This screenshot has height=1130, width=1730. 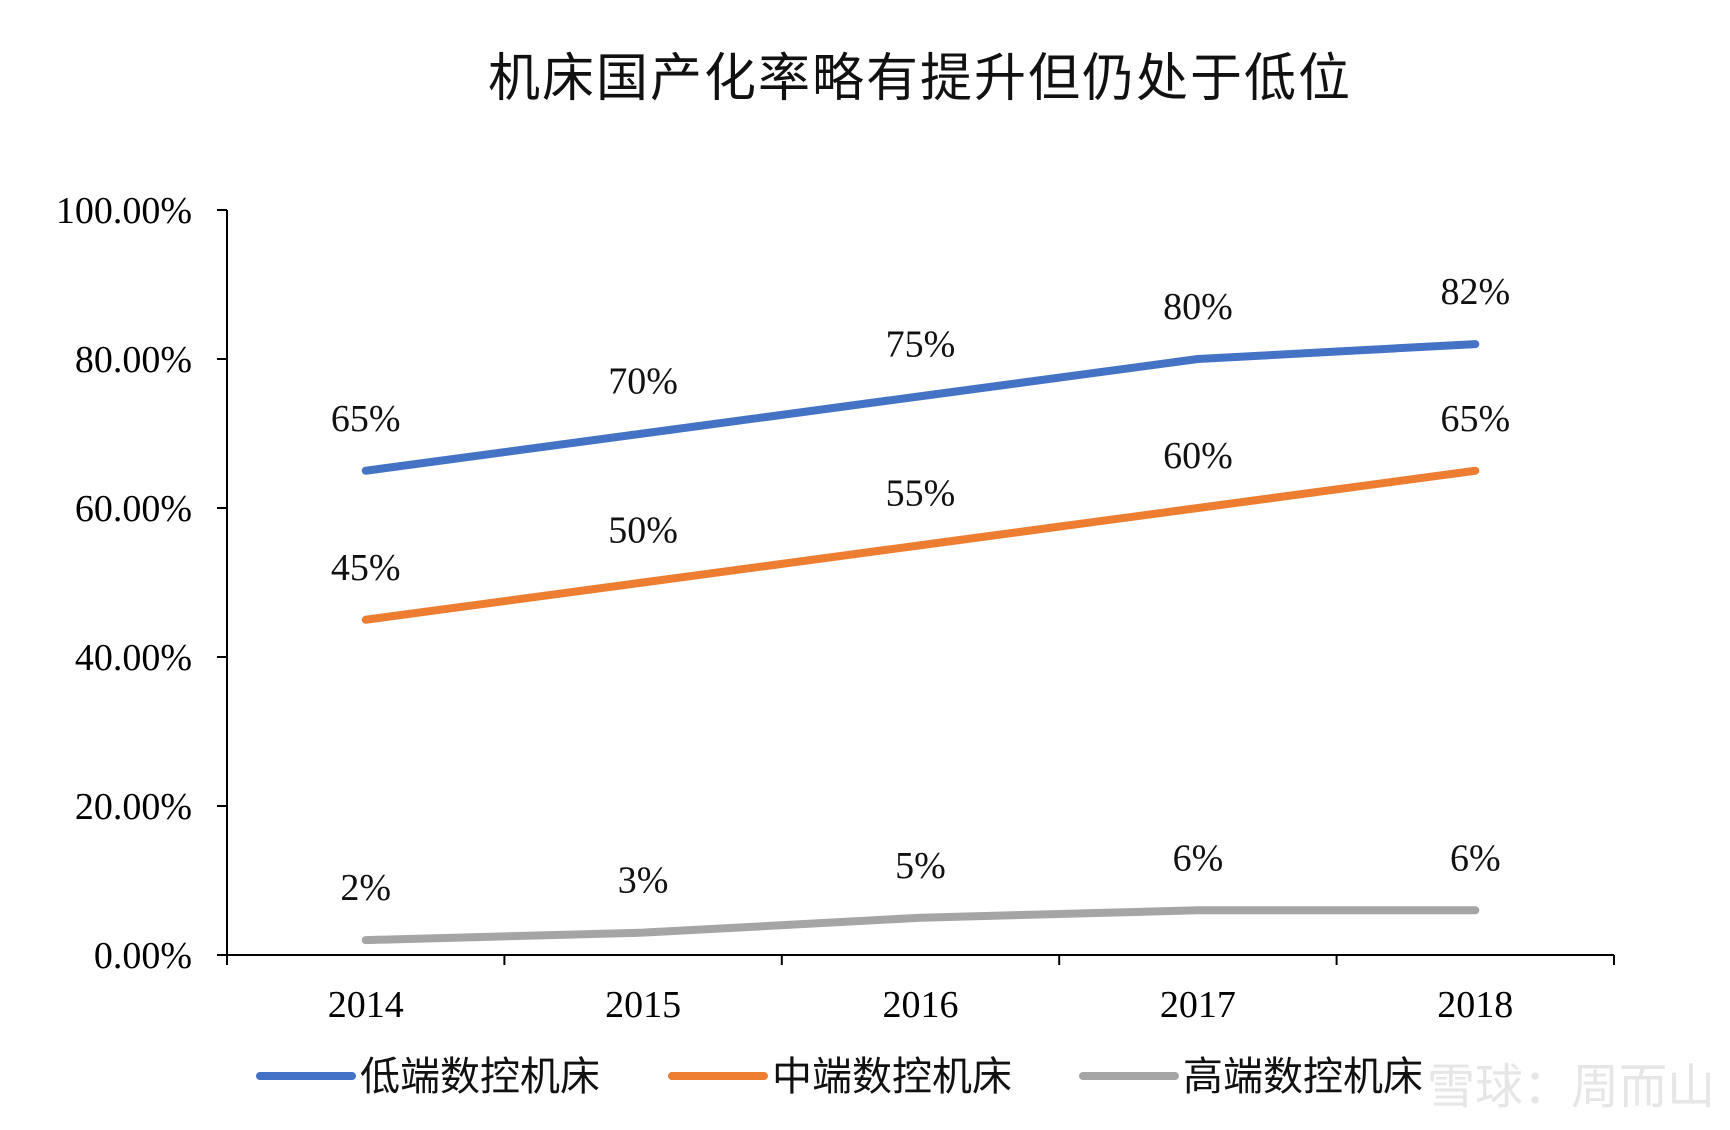 I want to click on legend-label: 高端数控机床, so click(x=1303, y=1077).